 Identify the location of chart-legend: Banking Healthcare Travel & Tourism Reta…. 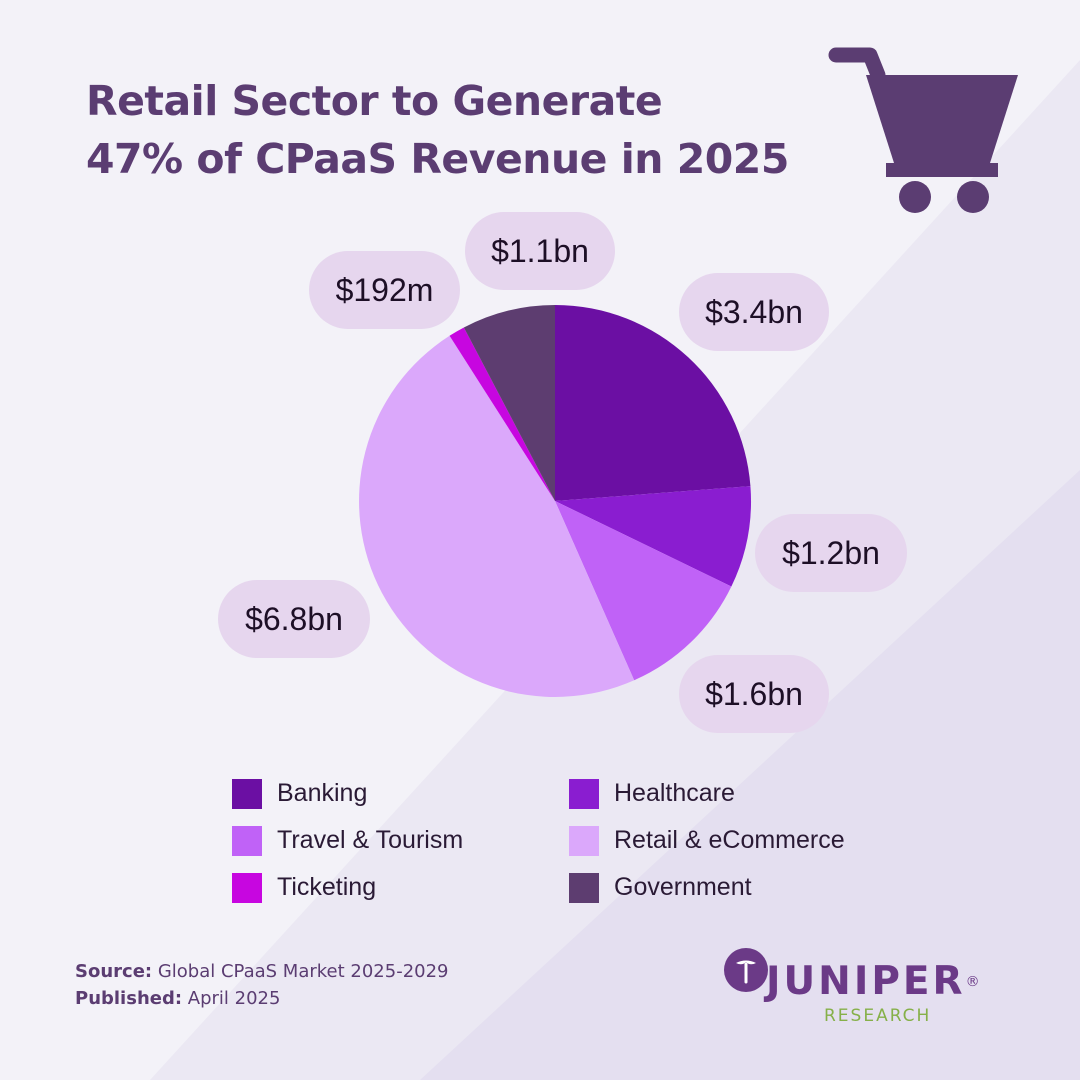
(582, 840).